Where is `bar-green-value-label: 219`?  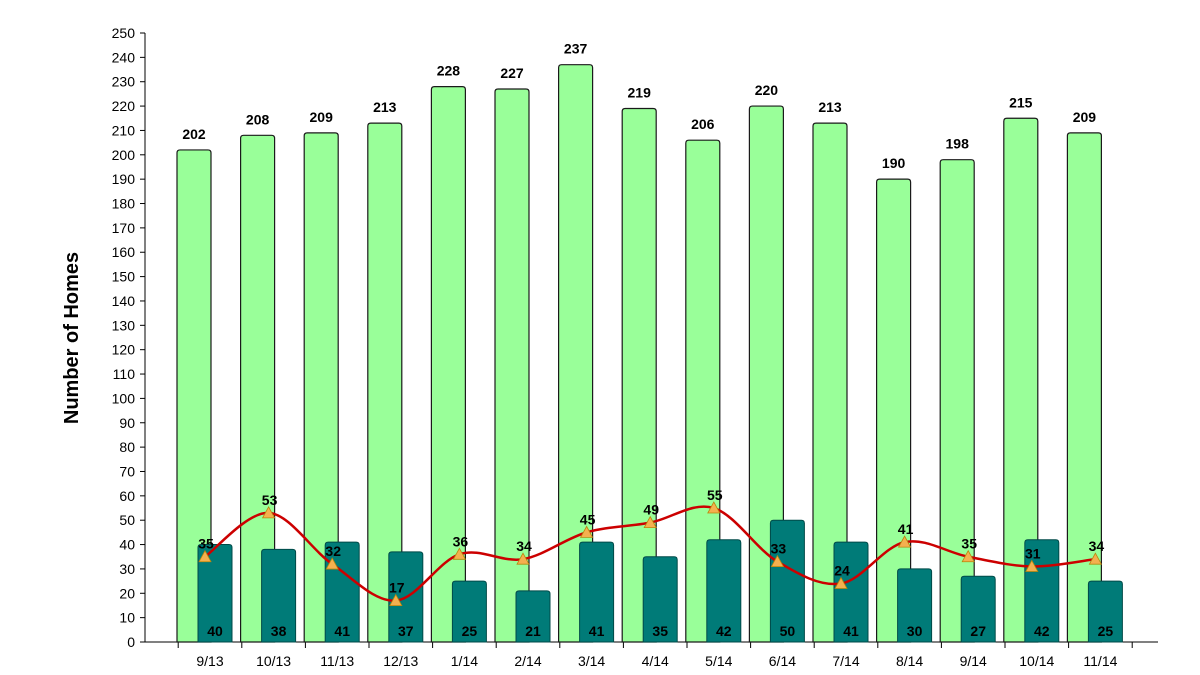
bar-green-value-label: 219 is located at coordinates (640, 93).